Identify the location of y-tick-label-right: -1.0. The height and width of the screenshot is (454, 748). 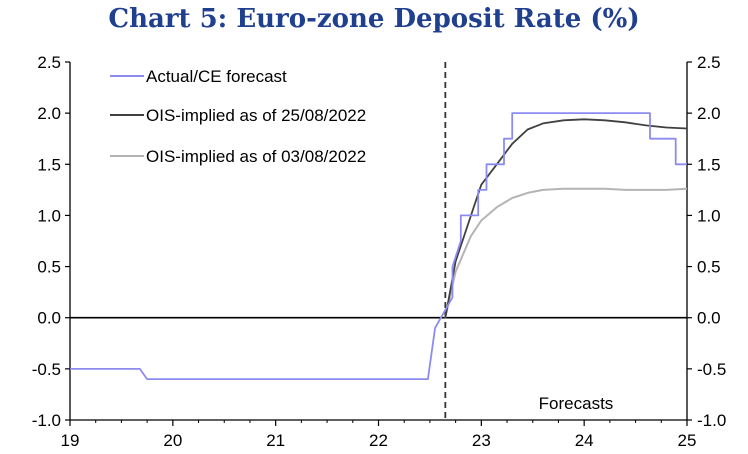
(711, 420).